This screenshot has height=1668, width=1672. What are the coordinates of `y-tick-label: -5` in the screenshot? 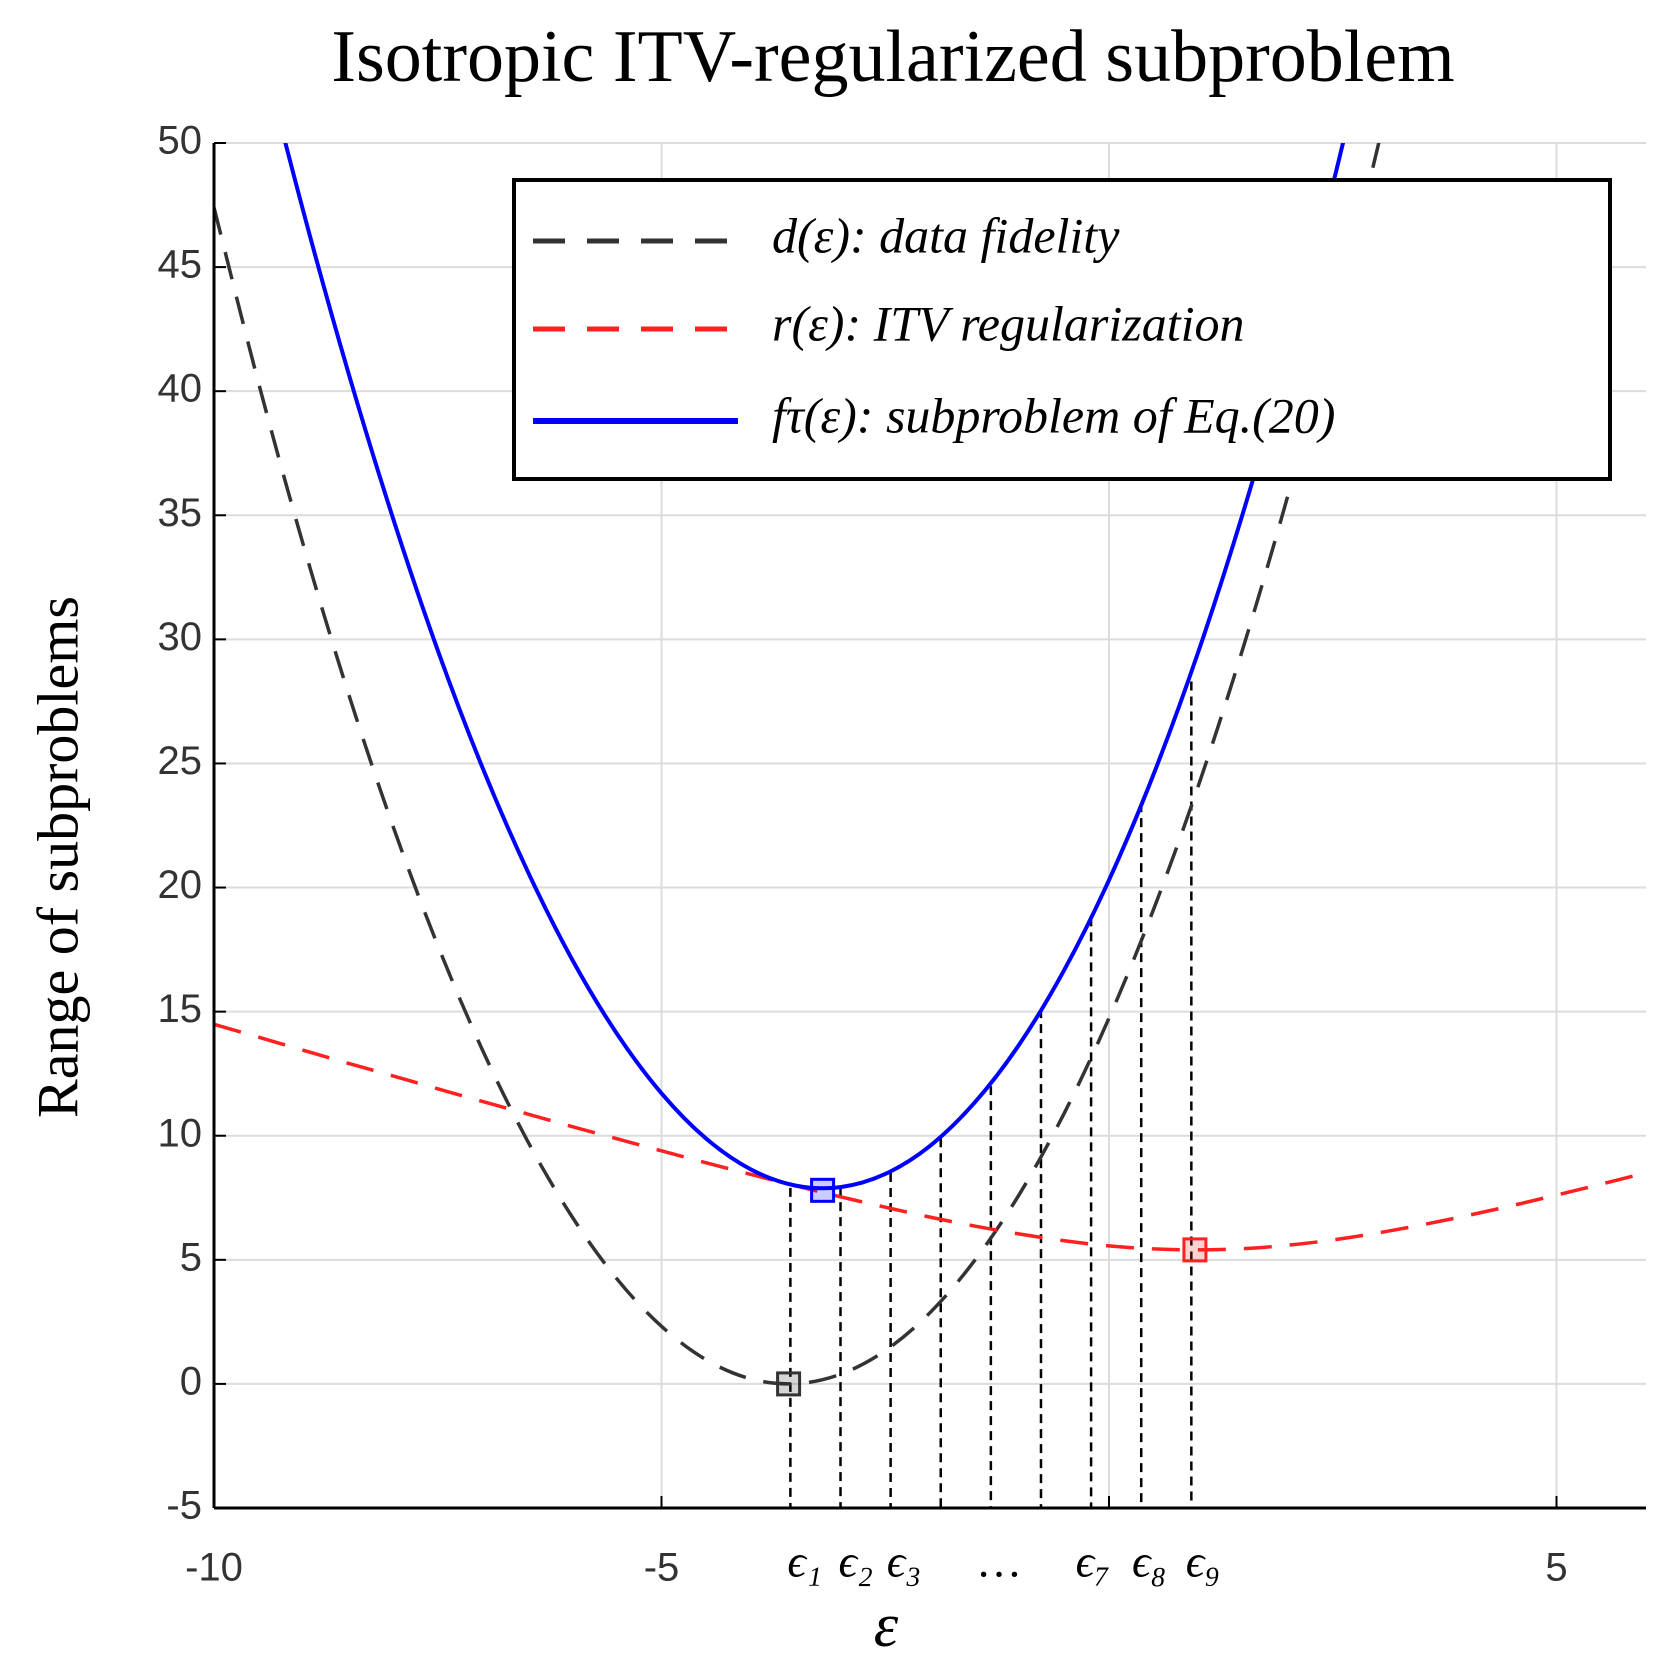 It's located at (184, 1506).